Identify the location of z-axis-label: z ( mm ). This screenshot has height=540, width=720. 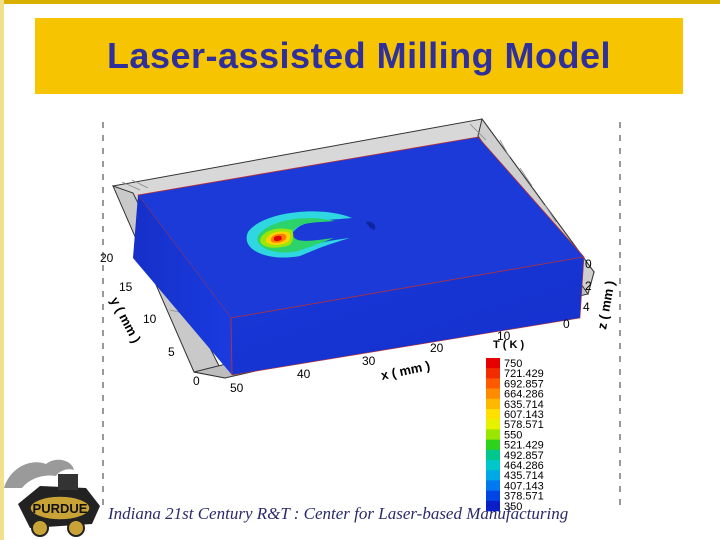
(605, 305).